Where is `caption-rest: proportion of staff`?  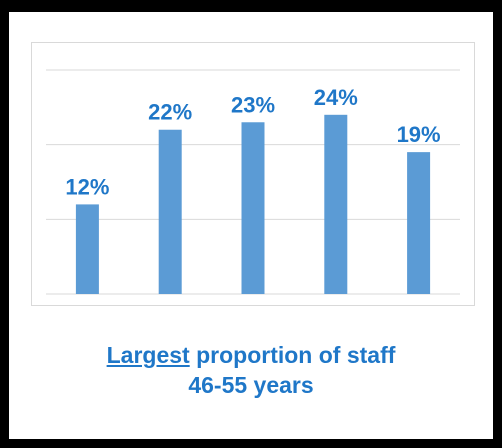 caption-rest: proportion of staff is located at coordinates (292, 355).